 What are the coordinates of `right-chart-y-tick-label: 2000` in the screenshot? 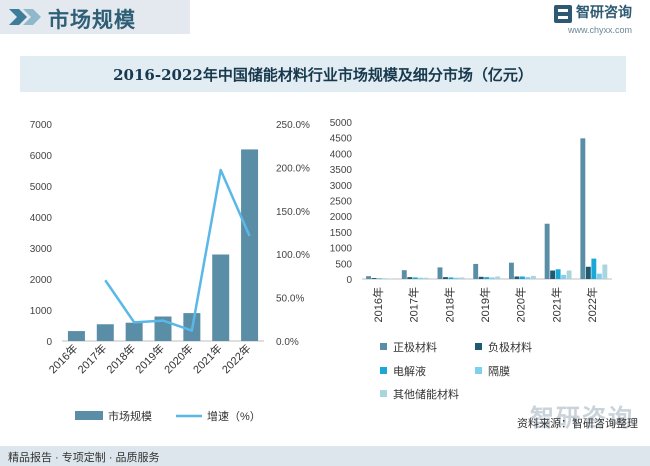 It's located at (341, 217).